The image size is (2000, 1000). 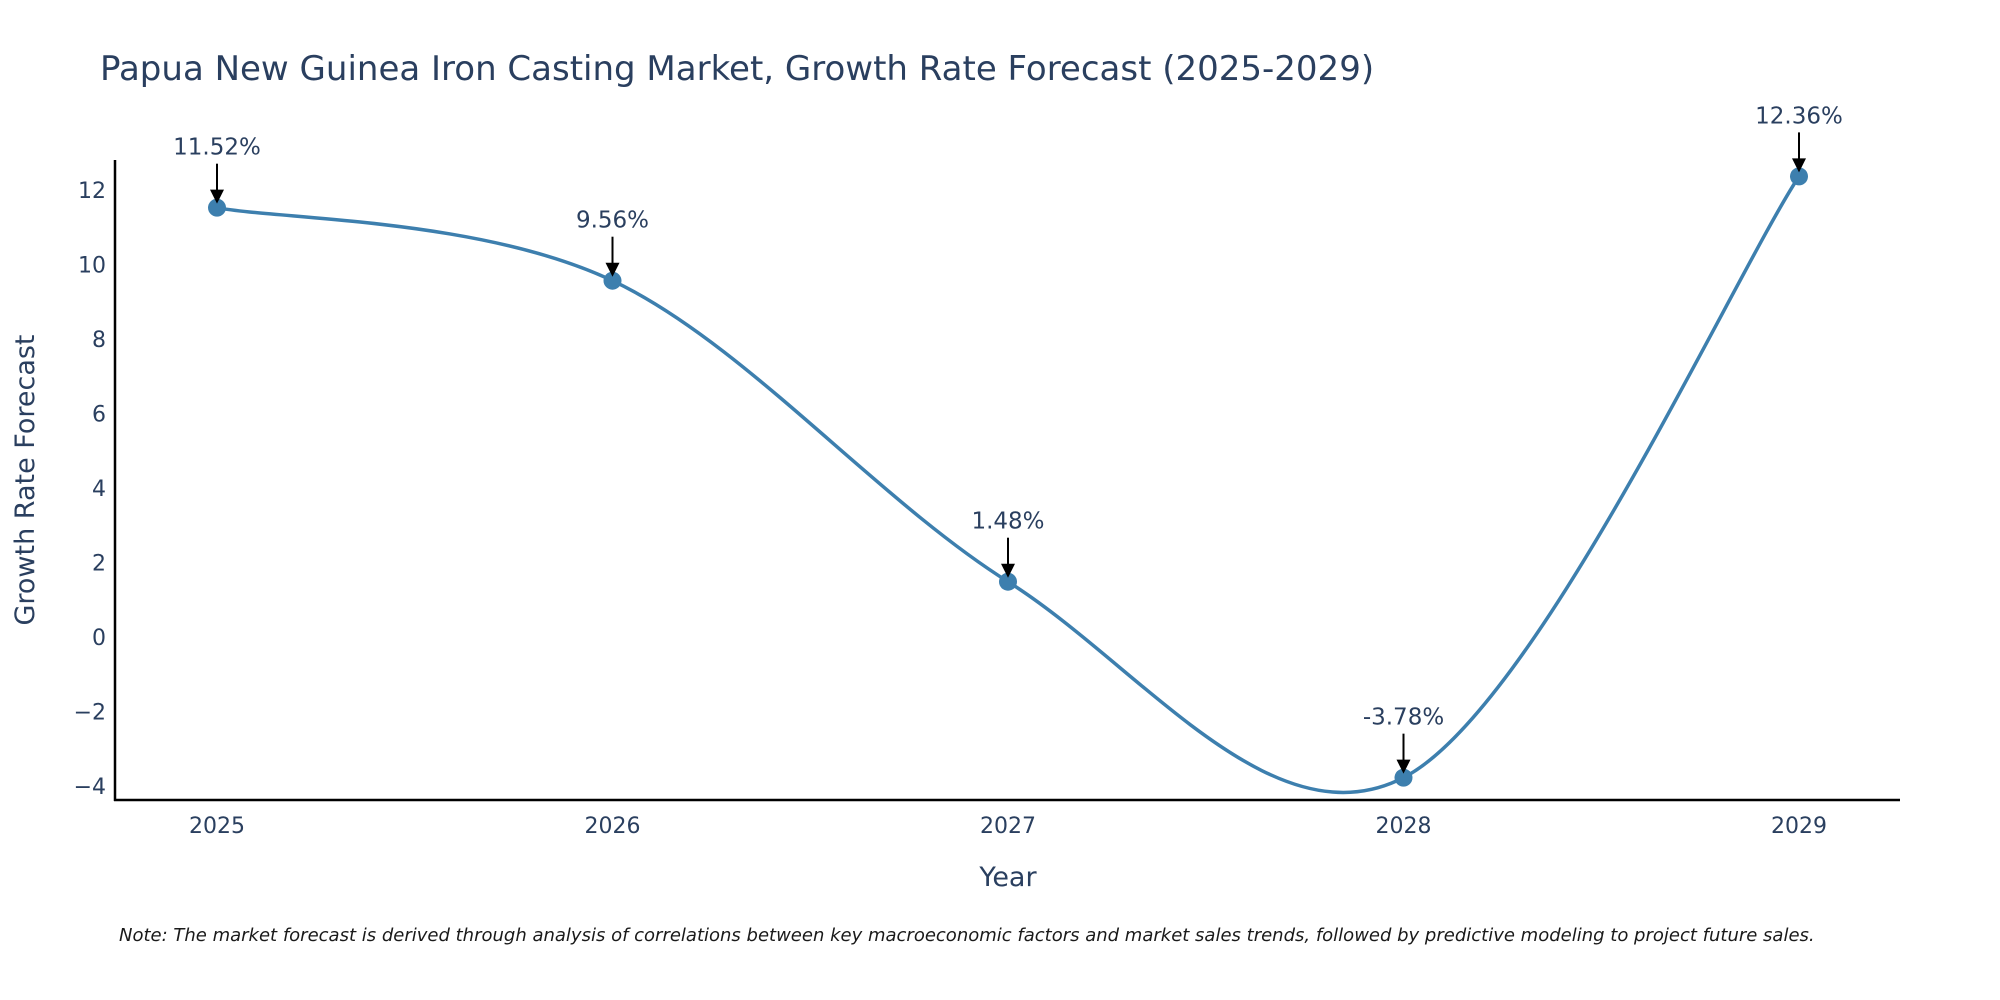 I want to click on y-tick-label: 10, so click(x=92, y=265).